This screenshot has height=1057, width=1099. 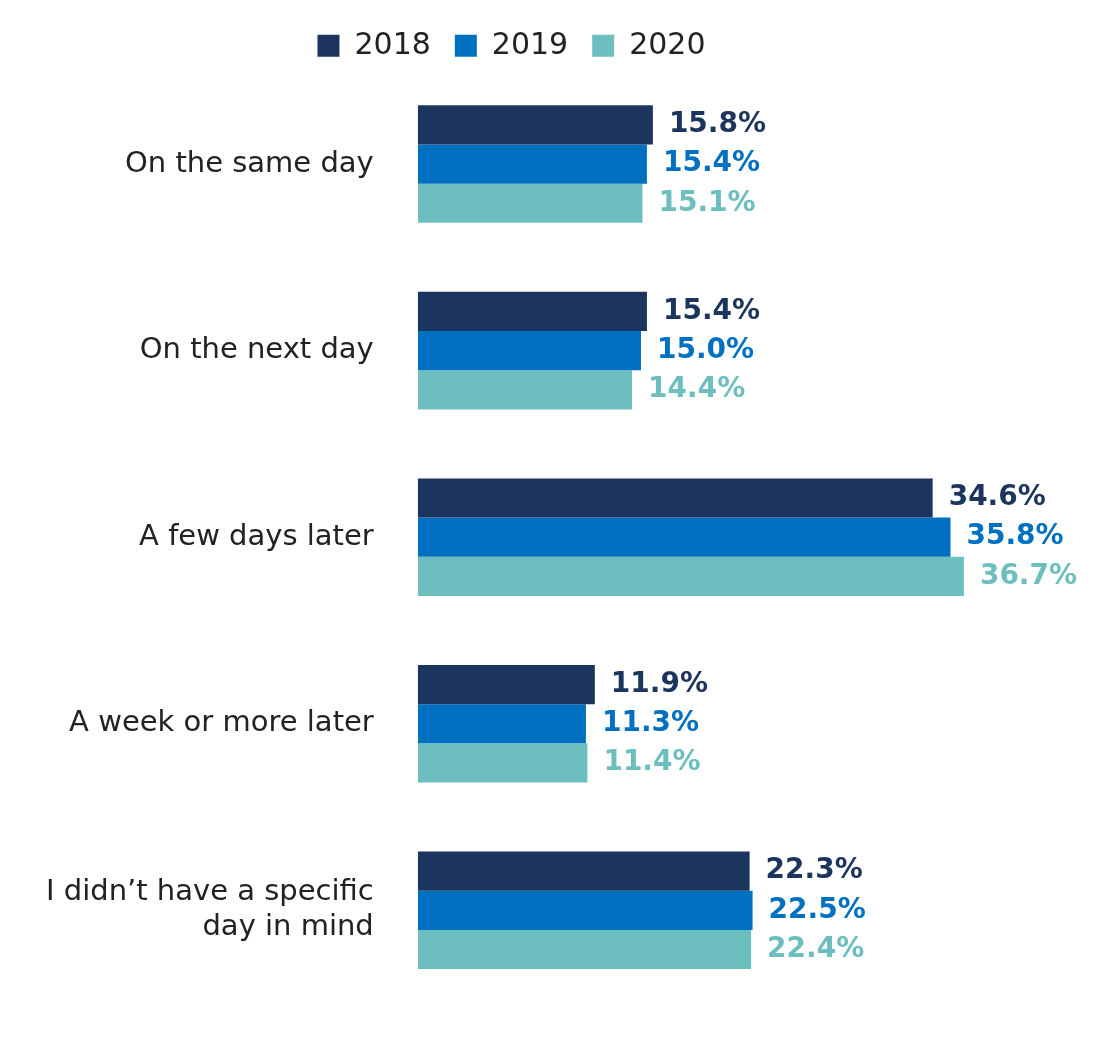 I want to click on data-label: 11.3%, so click(x=650, y=722).